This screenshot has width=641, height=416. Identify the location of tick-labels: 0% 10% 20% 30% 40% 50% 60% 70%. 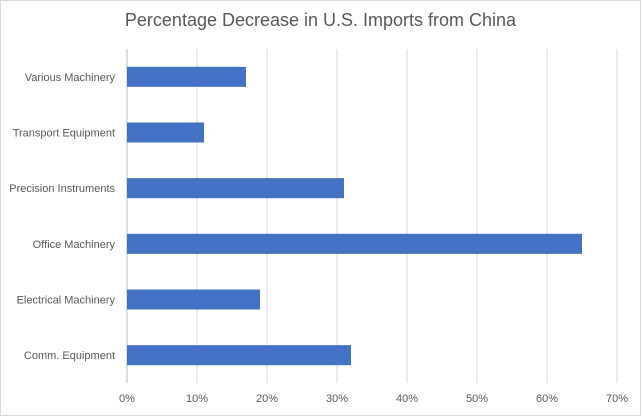
(373, 399).